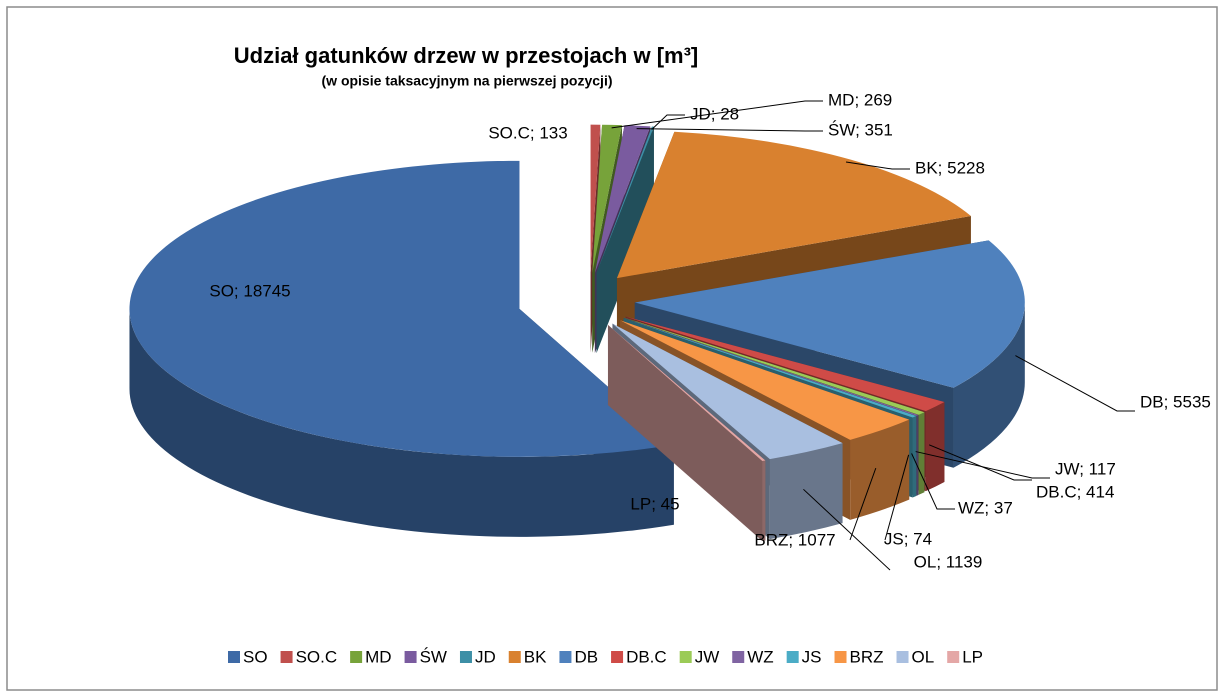  What do you see at coordinates (707, 656) in the screenshot?
I see `legend-label: JW` at bounding box center [707, 656].